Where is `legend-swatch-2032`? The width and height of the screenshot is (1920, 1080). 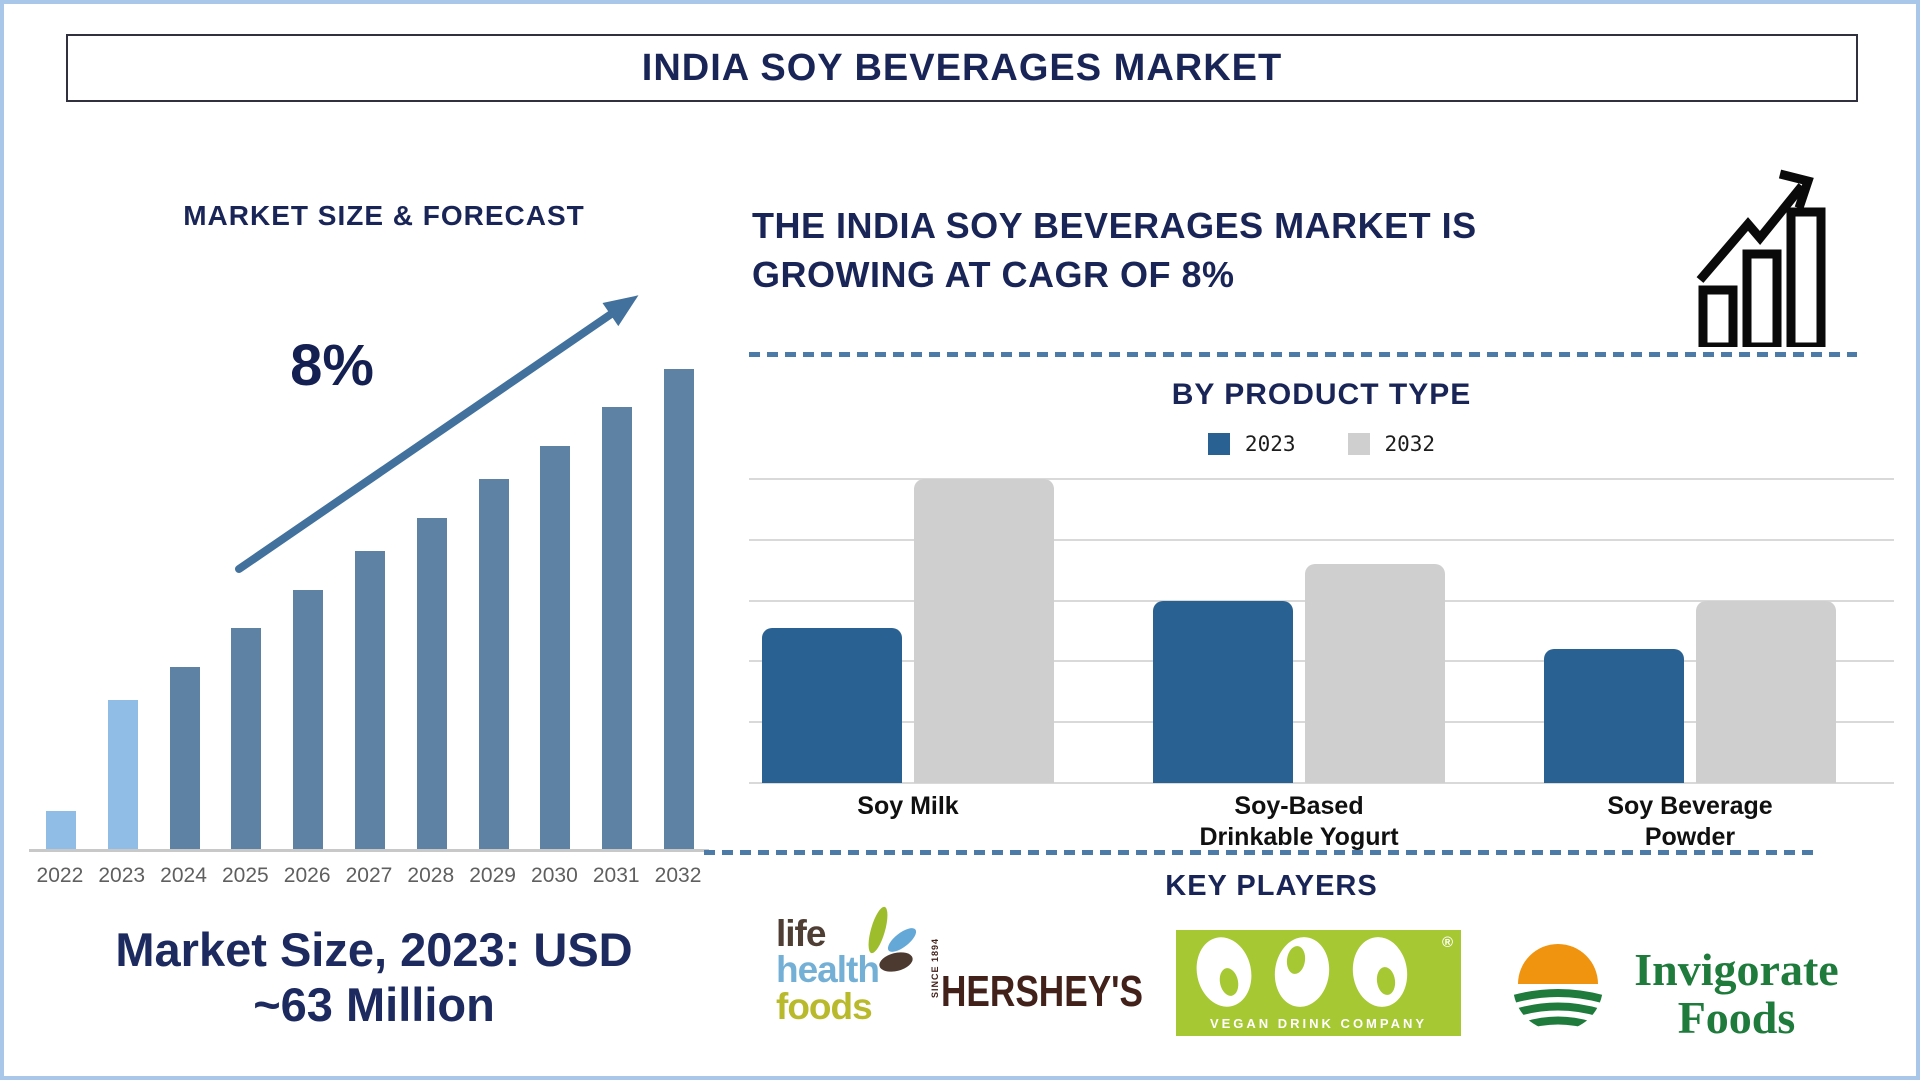
legend-swatch-2032 is located at coordinates (1358, 444).